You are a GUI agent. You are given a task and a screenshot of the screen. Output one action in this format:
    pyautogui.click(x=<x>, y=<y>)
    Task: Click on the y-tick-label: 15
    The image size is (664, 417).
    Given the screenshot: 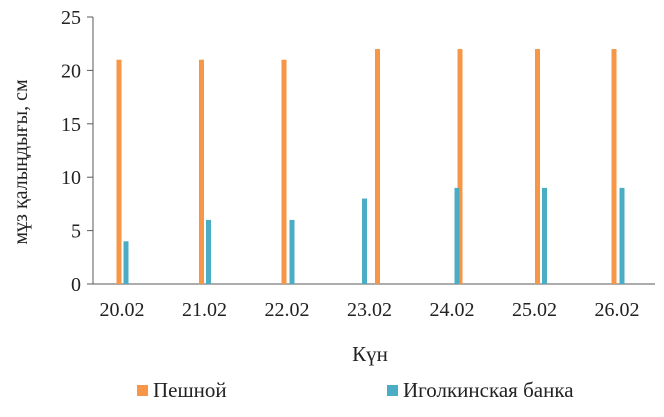 What is the action you would take?
    pyautogui.click(x=71, y=125)
    